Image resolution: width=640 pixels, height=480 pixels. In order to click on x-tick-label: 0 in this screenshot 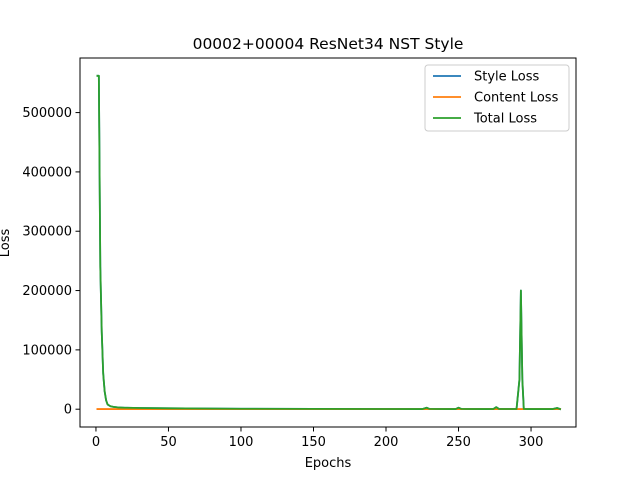, I will do `click(96, 442)`.